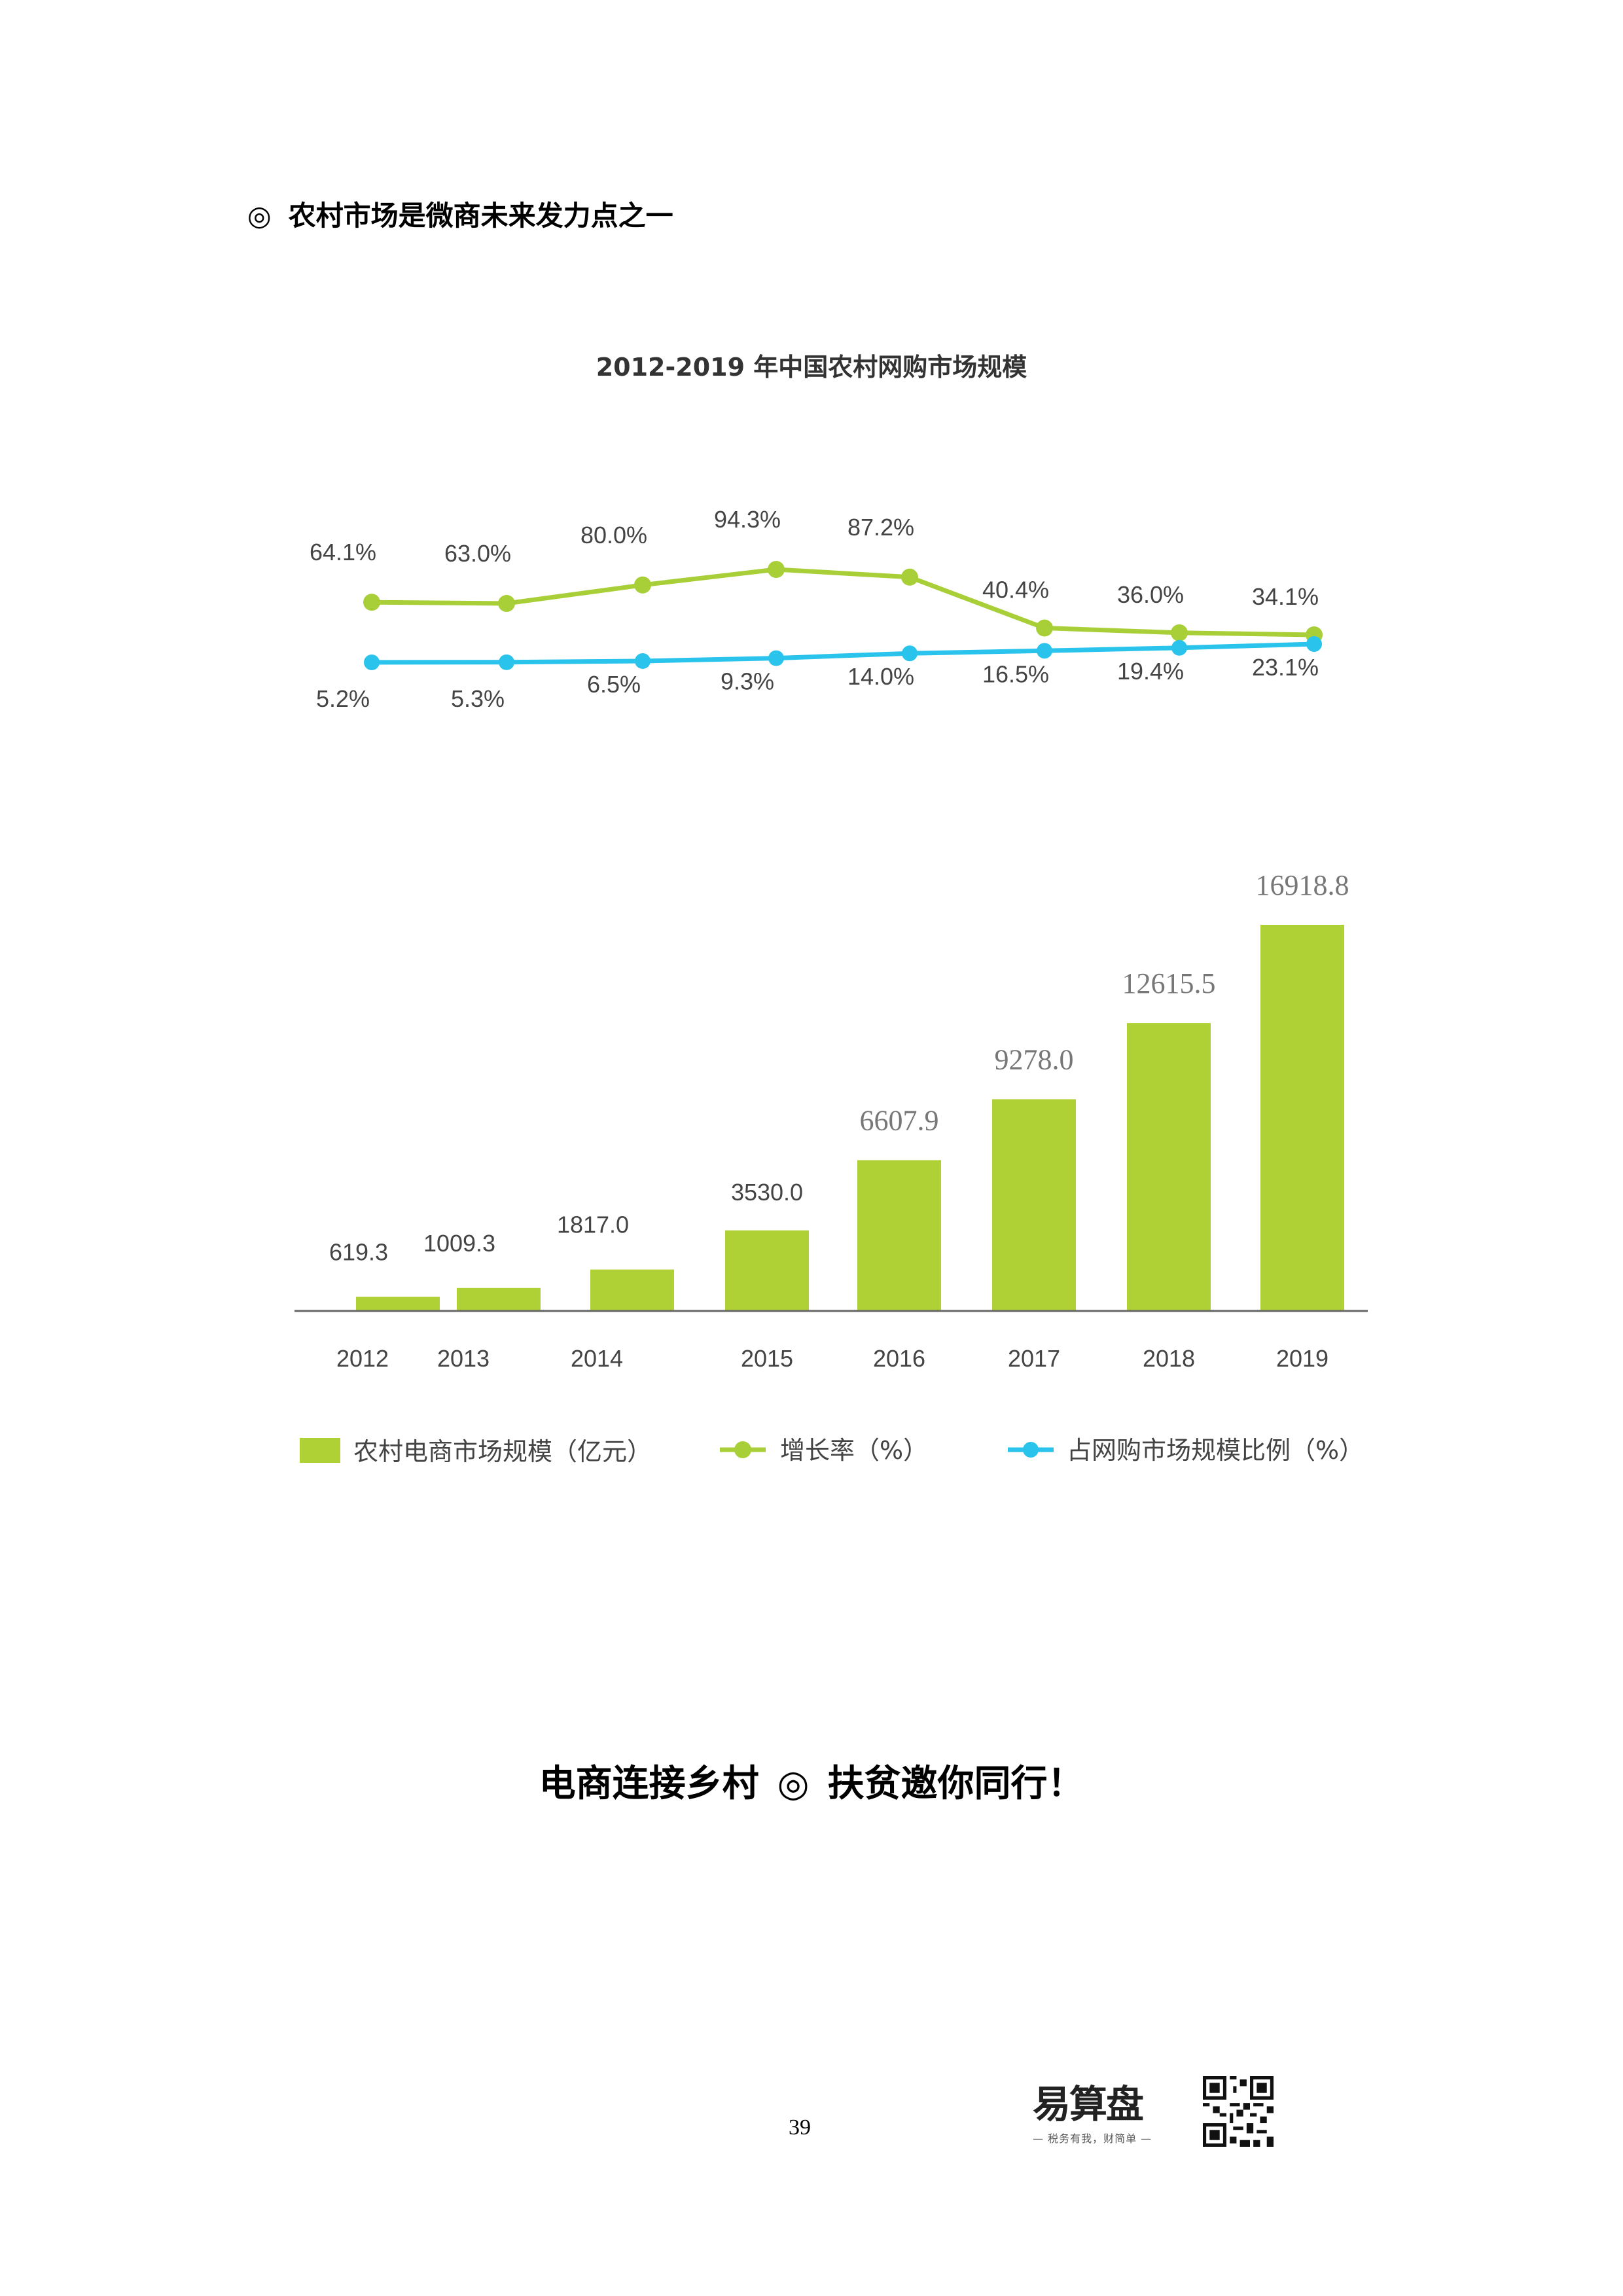 This screenshot has height=2296, width=1623. Describe the element at coordinates (343, 552) in the screenshot. I see `growth-label-2012: 64.1%` at that location.